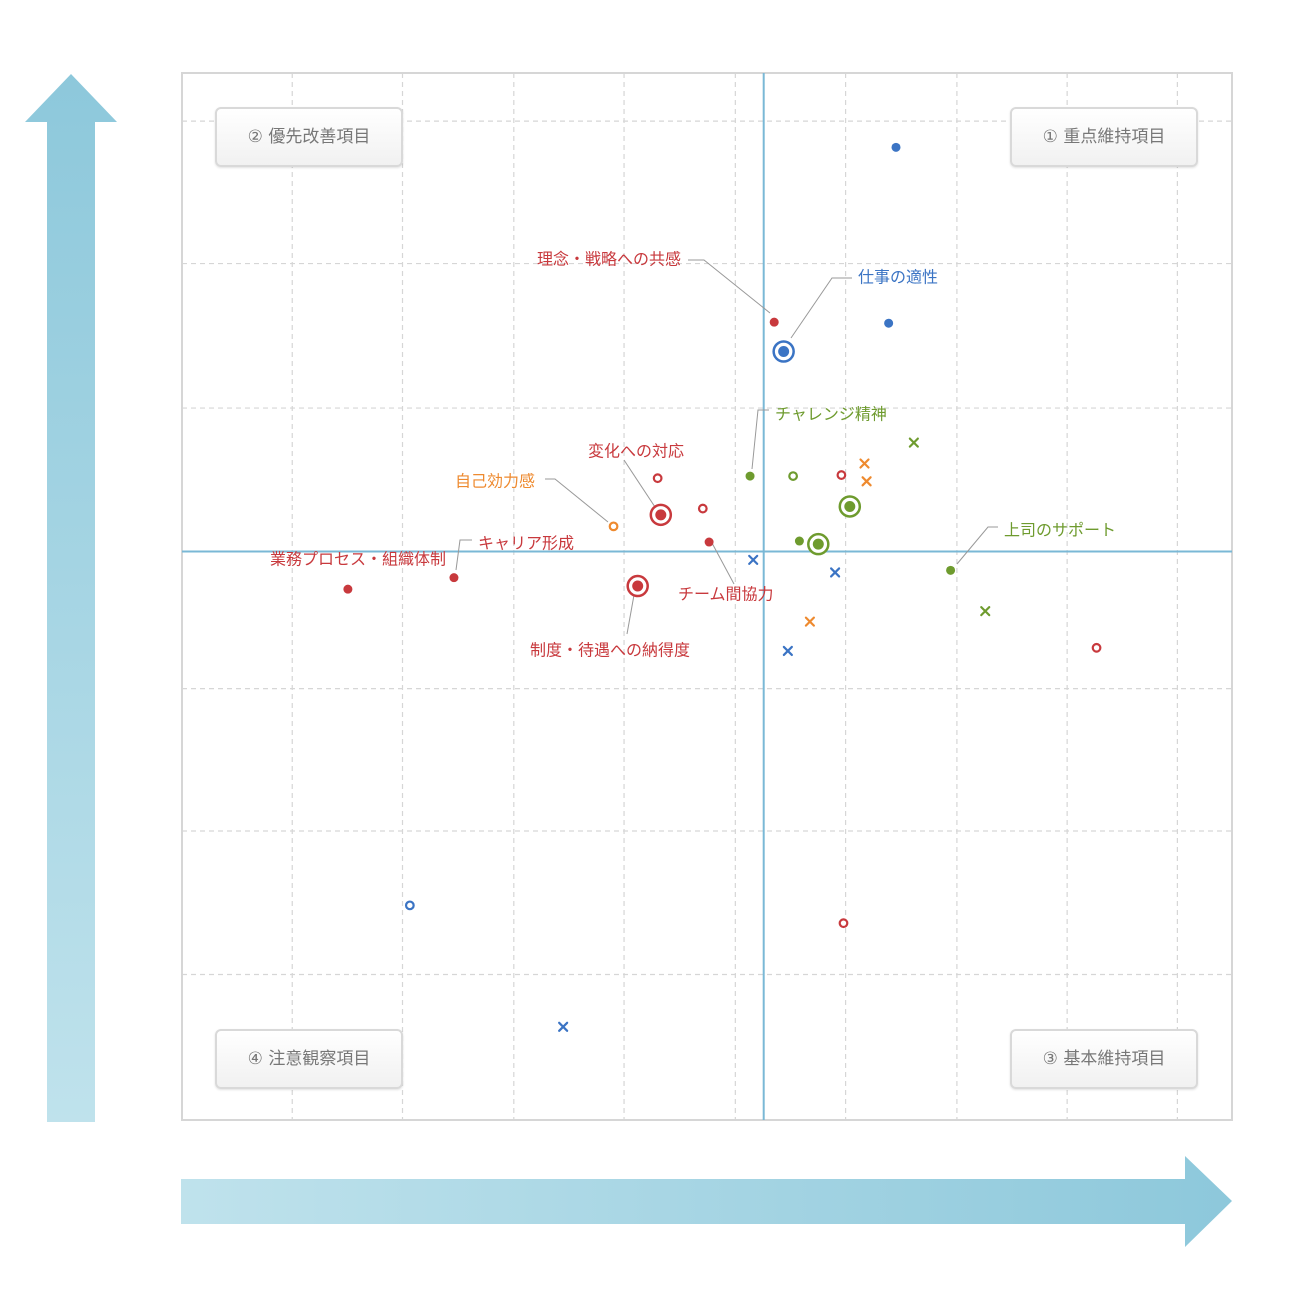  I want to click on point-label-7: チーム間協力, so click(726, 594).